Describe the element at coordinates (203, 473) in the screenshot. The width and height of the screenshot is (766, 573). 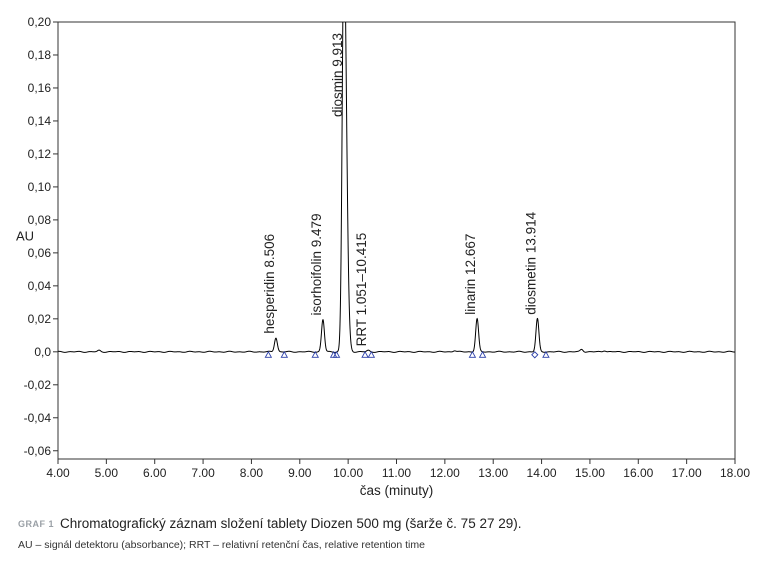
I see `x-tick-label: 7.00` at that location.